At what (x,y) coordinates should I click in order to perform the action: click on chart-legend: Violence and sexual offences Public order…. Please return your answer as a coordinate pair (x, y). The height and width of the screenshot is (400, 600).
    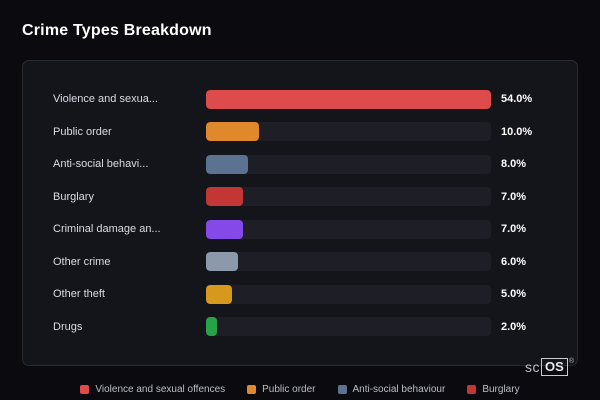
    Looking at the image, I should click on (300, 389).